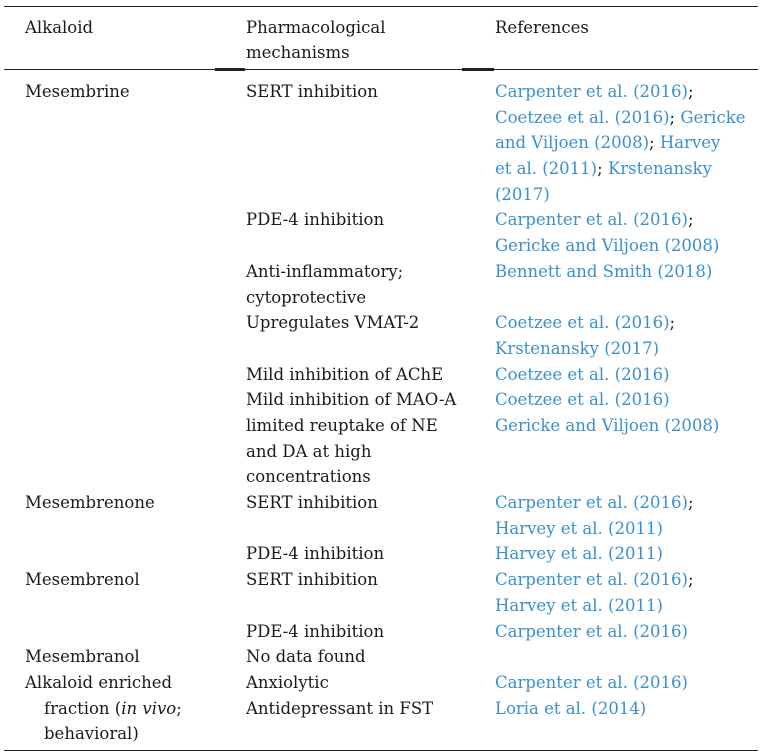  Describe the element at coordinates (306, 656) in the screenshot. I see `mechanism-cell: No data found` at that location.